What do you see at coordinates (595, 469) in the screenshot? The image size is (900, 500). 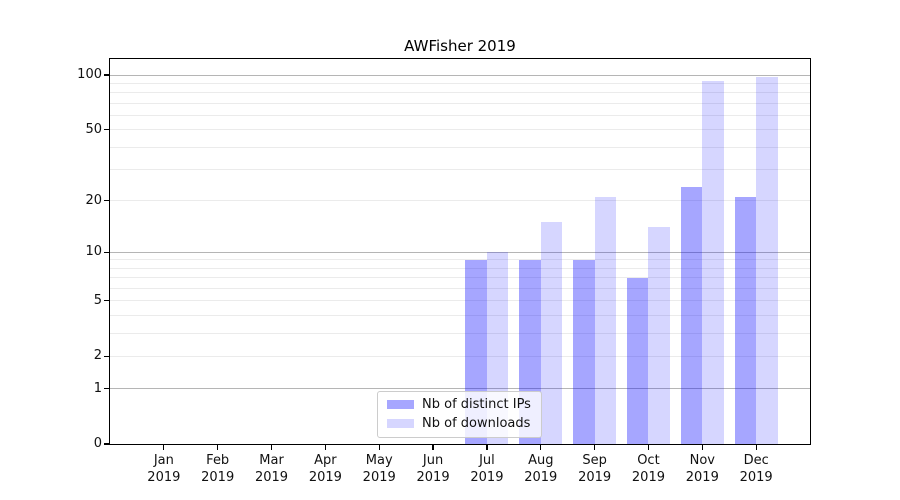 I see `x-tick-label: Sep 2019` at bounding box center [595, 469].